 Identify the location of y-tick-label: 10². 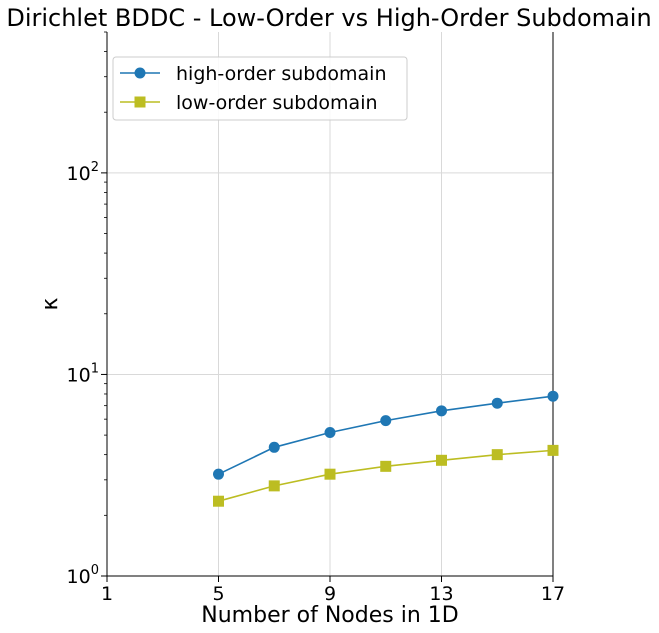
(83, 172).